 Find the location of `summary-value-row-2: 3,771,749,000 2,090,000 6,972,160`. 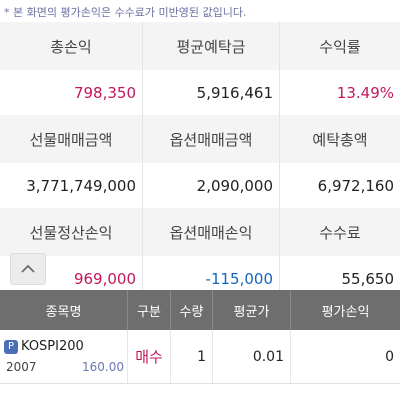

summary-value-row-2: 3,771,749,000 2,090,000 6,972,160 is located at coordinates (200, 185).